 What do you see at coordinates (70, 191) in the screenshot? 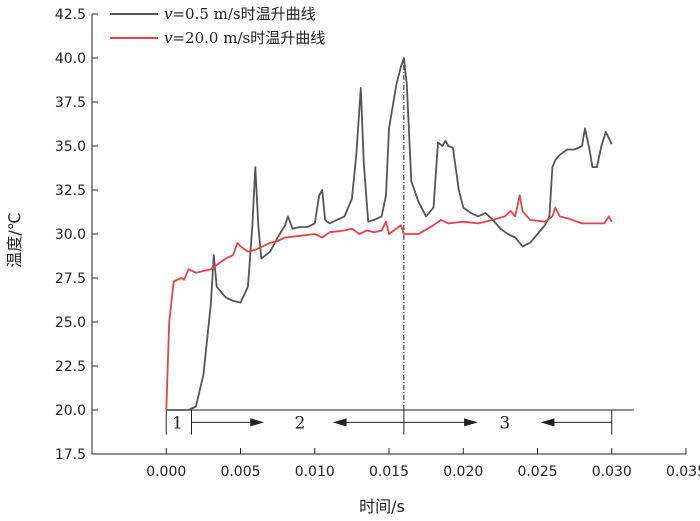
I see `y-tick-label: 32.5` at bounding box center [70, 191].